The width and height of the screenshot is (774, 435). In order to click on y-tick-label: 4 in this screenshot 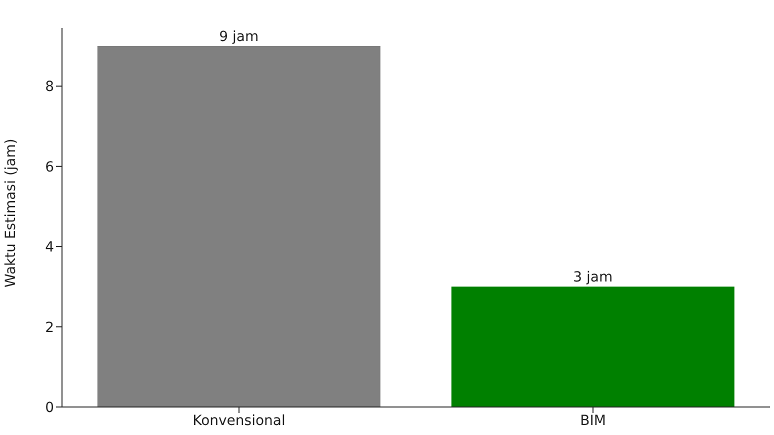, I will do `click(49, 248)`.